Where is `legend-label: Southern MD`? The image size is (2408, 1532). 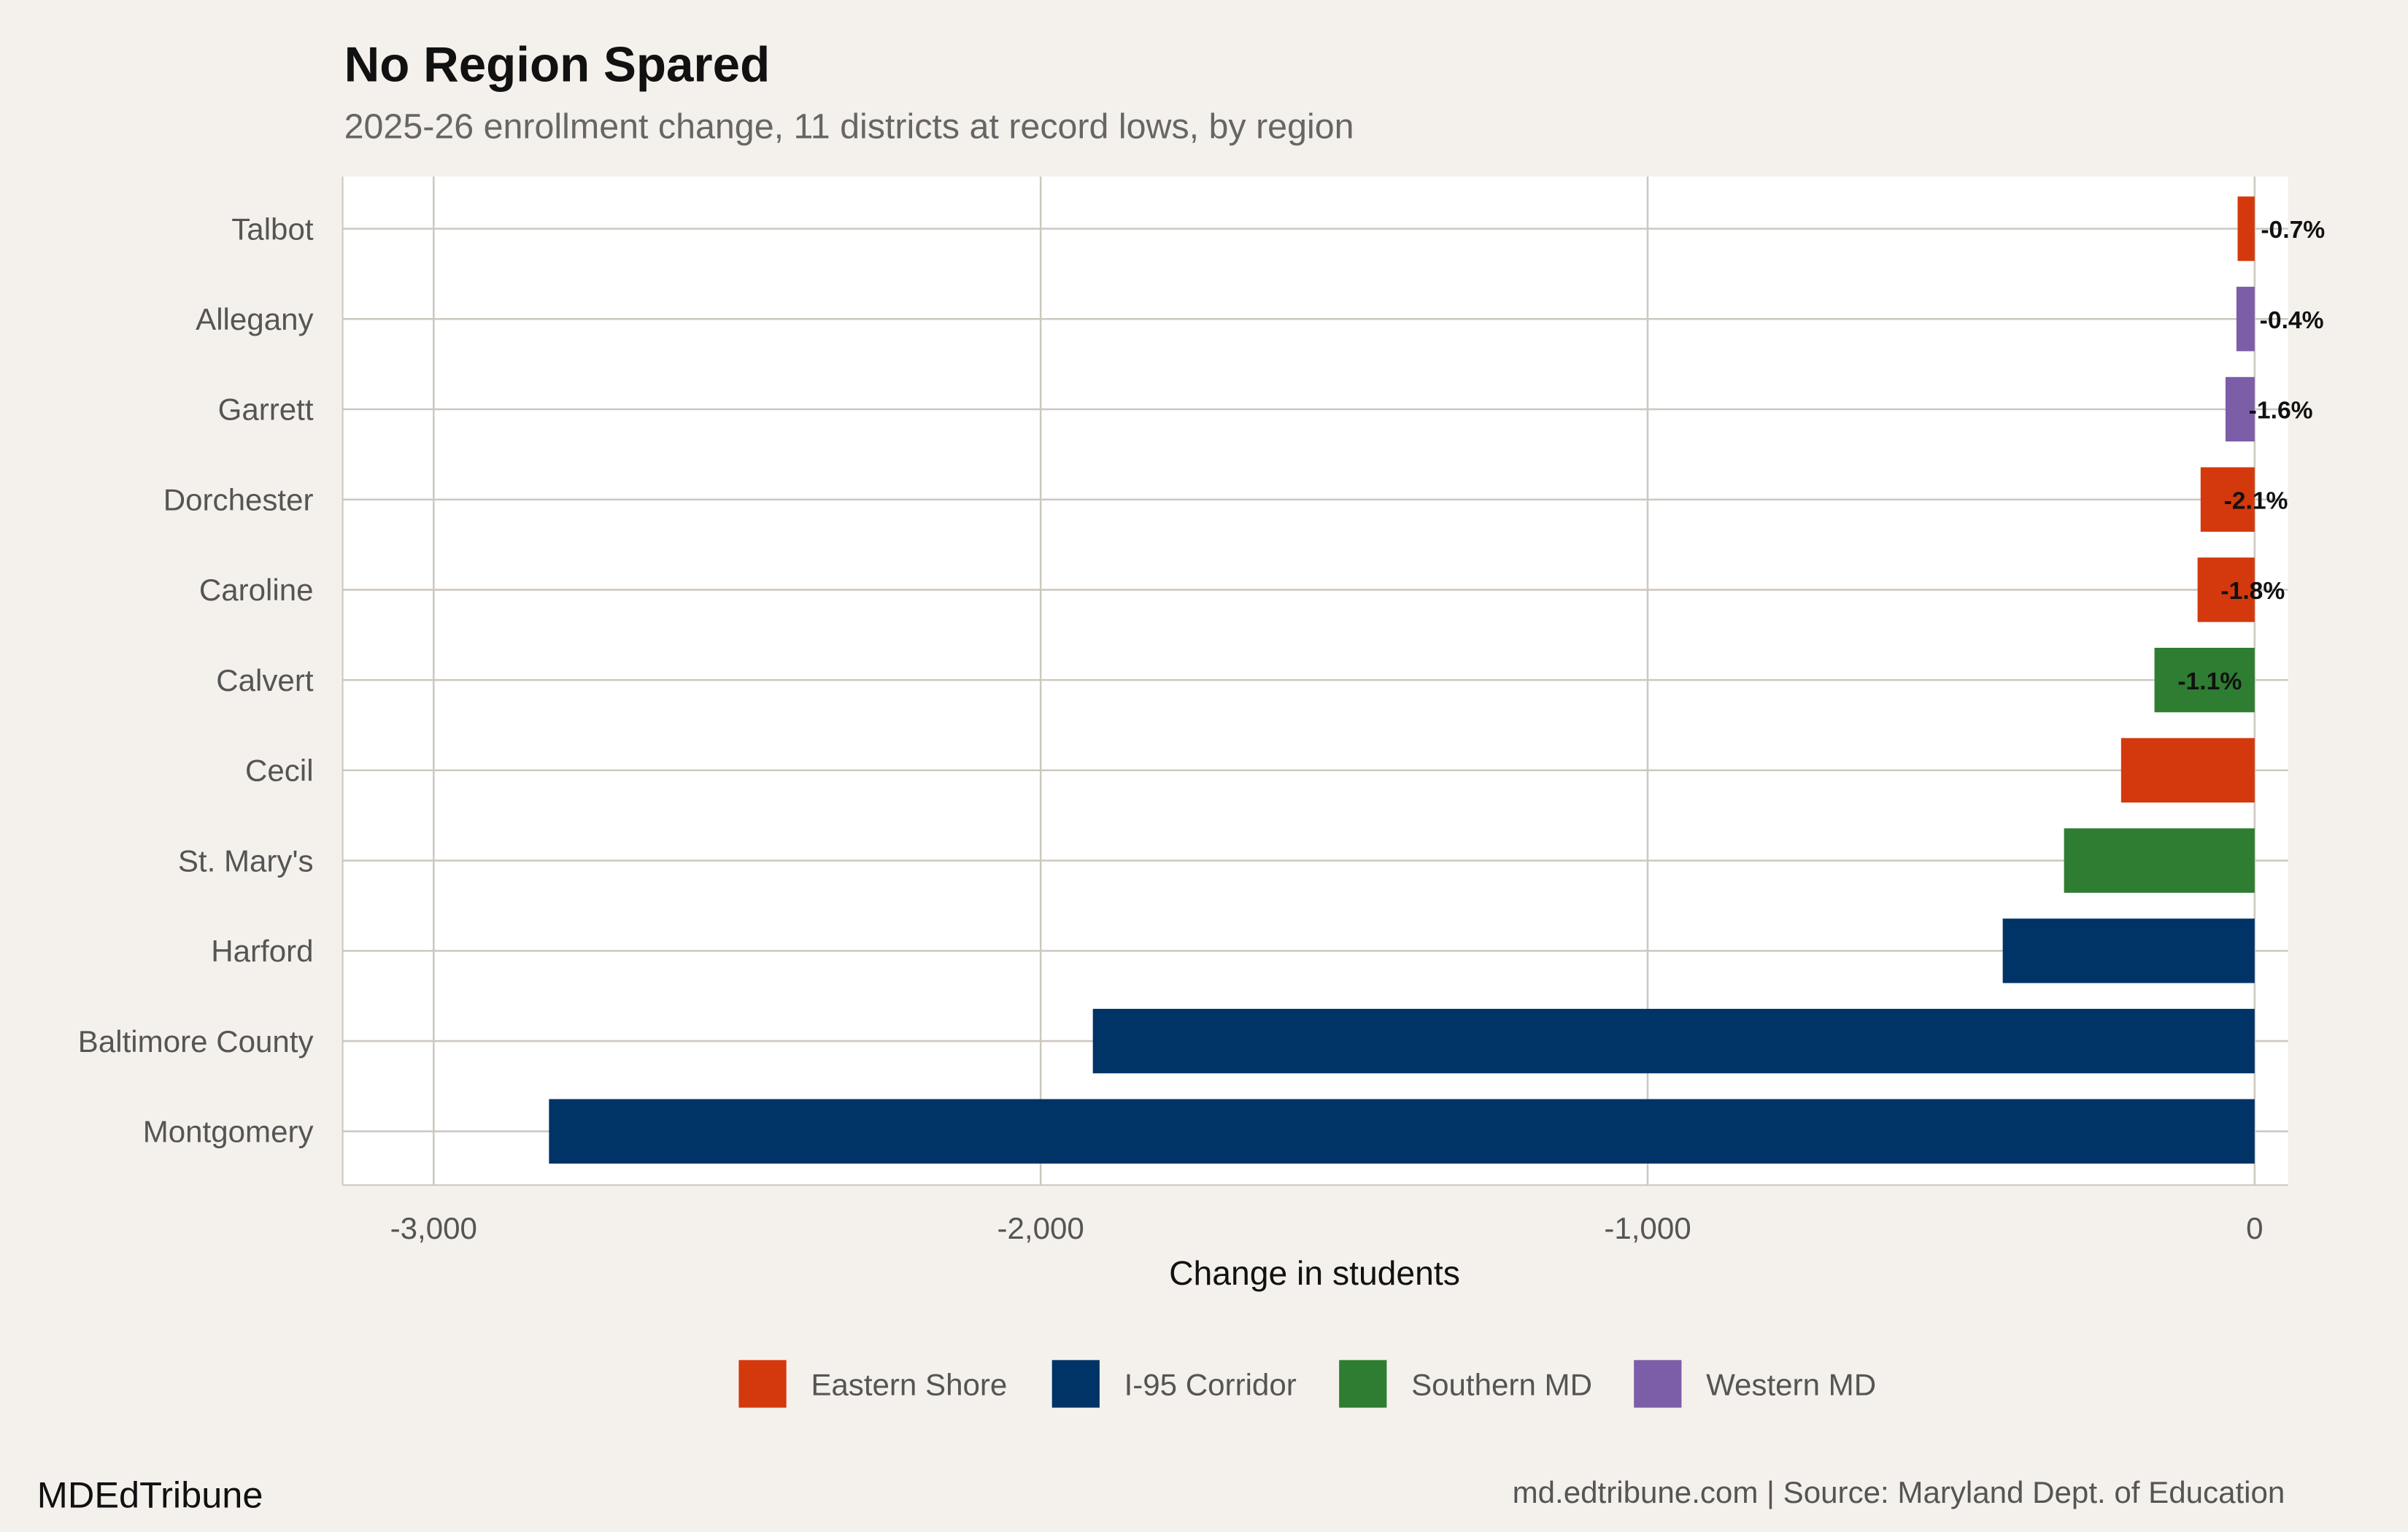 legend-label: Southern MD is located at coordinates (1501, 1385).